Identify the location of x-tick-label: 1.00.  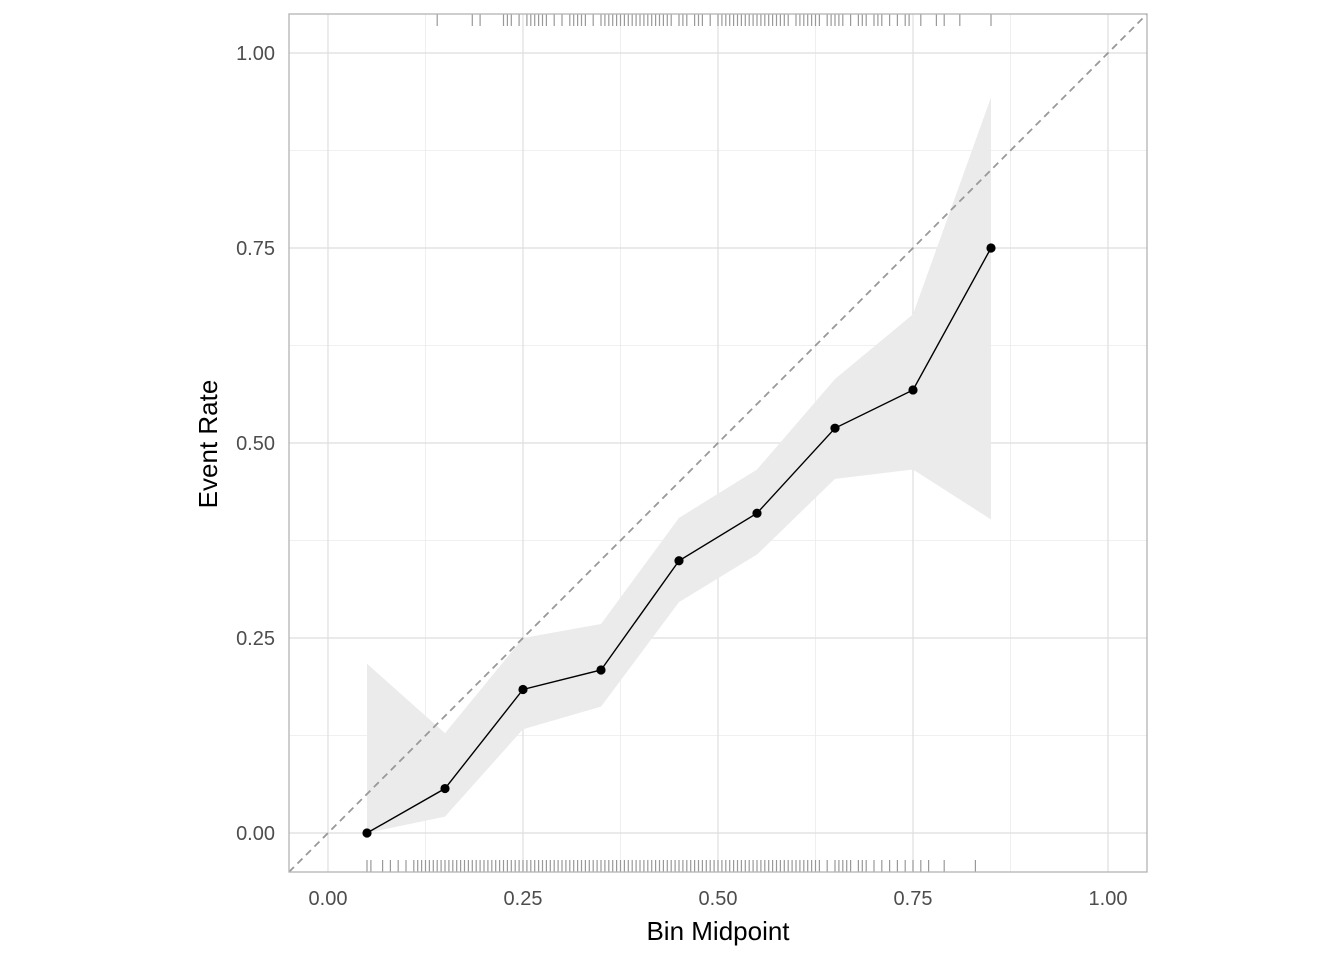
(1108, 899).